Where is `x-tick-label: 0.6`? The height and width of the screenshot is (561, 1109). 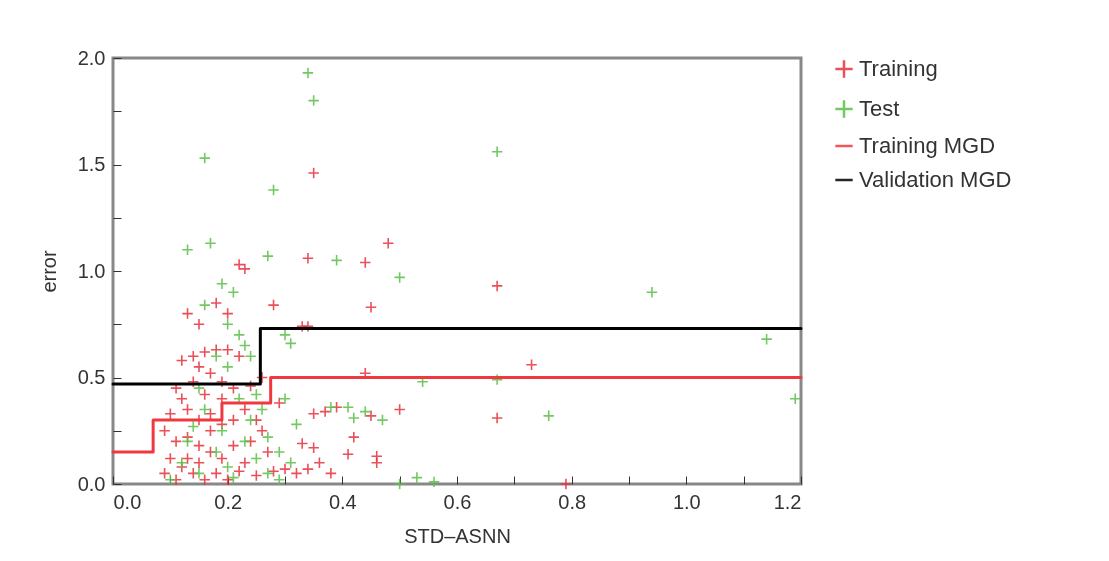
x-tick-label: 0.6 is located at coordinates (457, 501).